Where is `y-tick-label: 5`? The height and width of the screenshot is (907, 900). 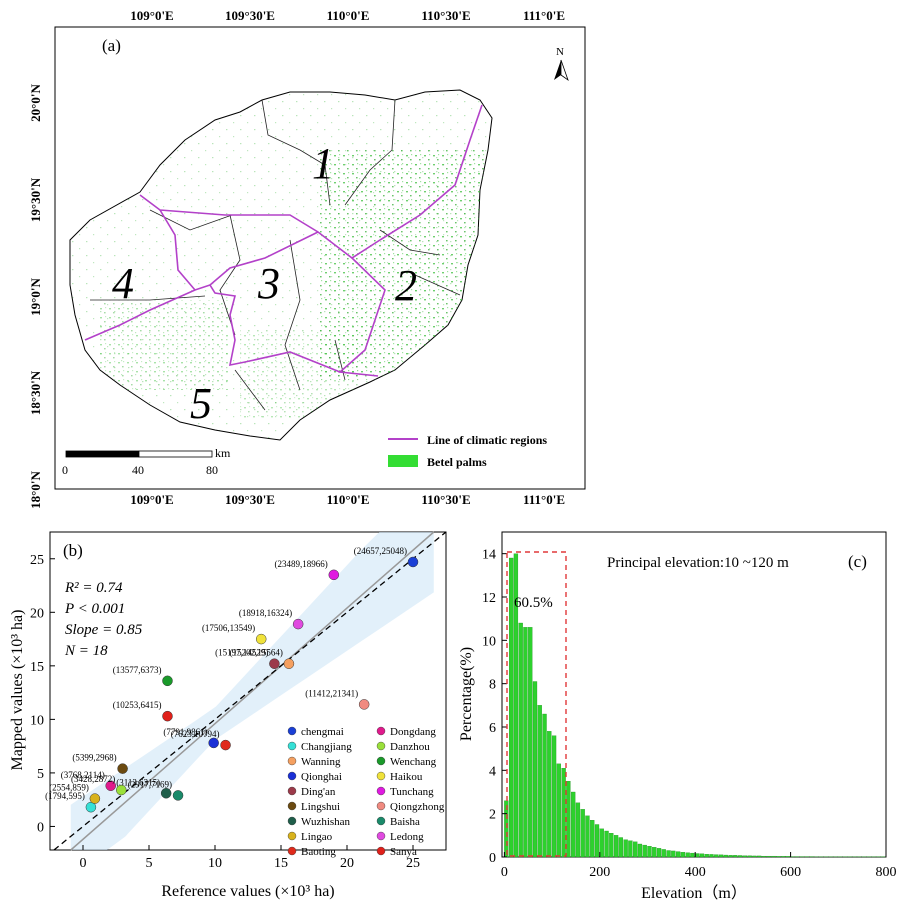 y-tick-label: 5 is located at coordinates (40, 774).